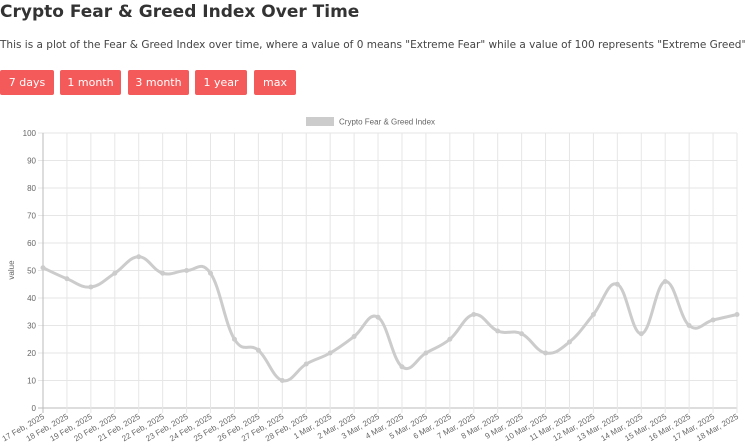 Image resolution: width=745 pixels, height=447 pixels. What do you see at coordinates (90, 82) in the screenshot?
I see `1-month-button: 1 month` at bounding box center [90, 82].